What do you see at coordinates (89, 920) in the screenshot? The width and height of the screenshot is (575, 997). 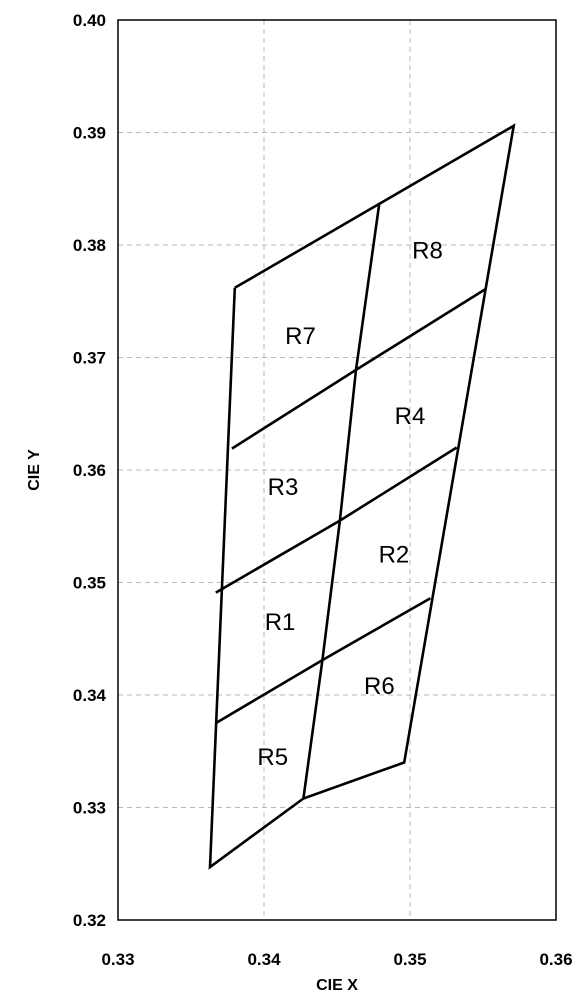 I see `y-tick-label: 0.32` at bounding box center [89, 920].